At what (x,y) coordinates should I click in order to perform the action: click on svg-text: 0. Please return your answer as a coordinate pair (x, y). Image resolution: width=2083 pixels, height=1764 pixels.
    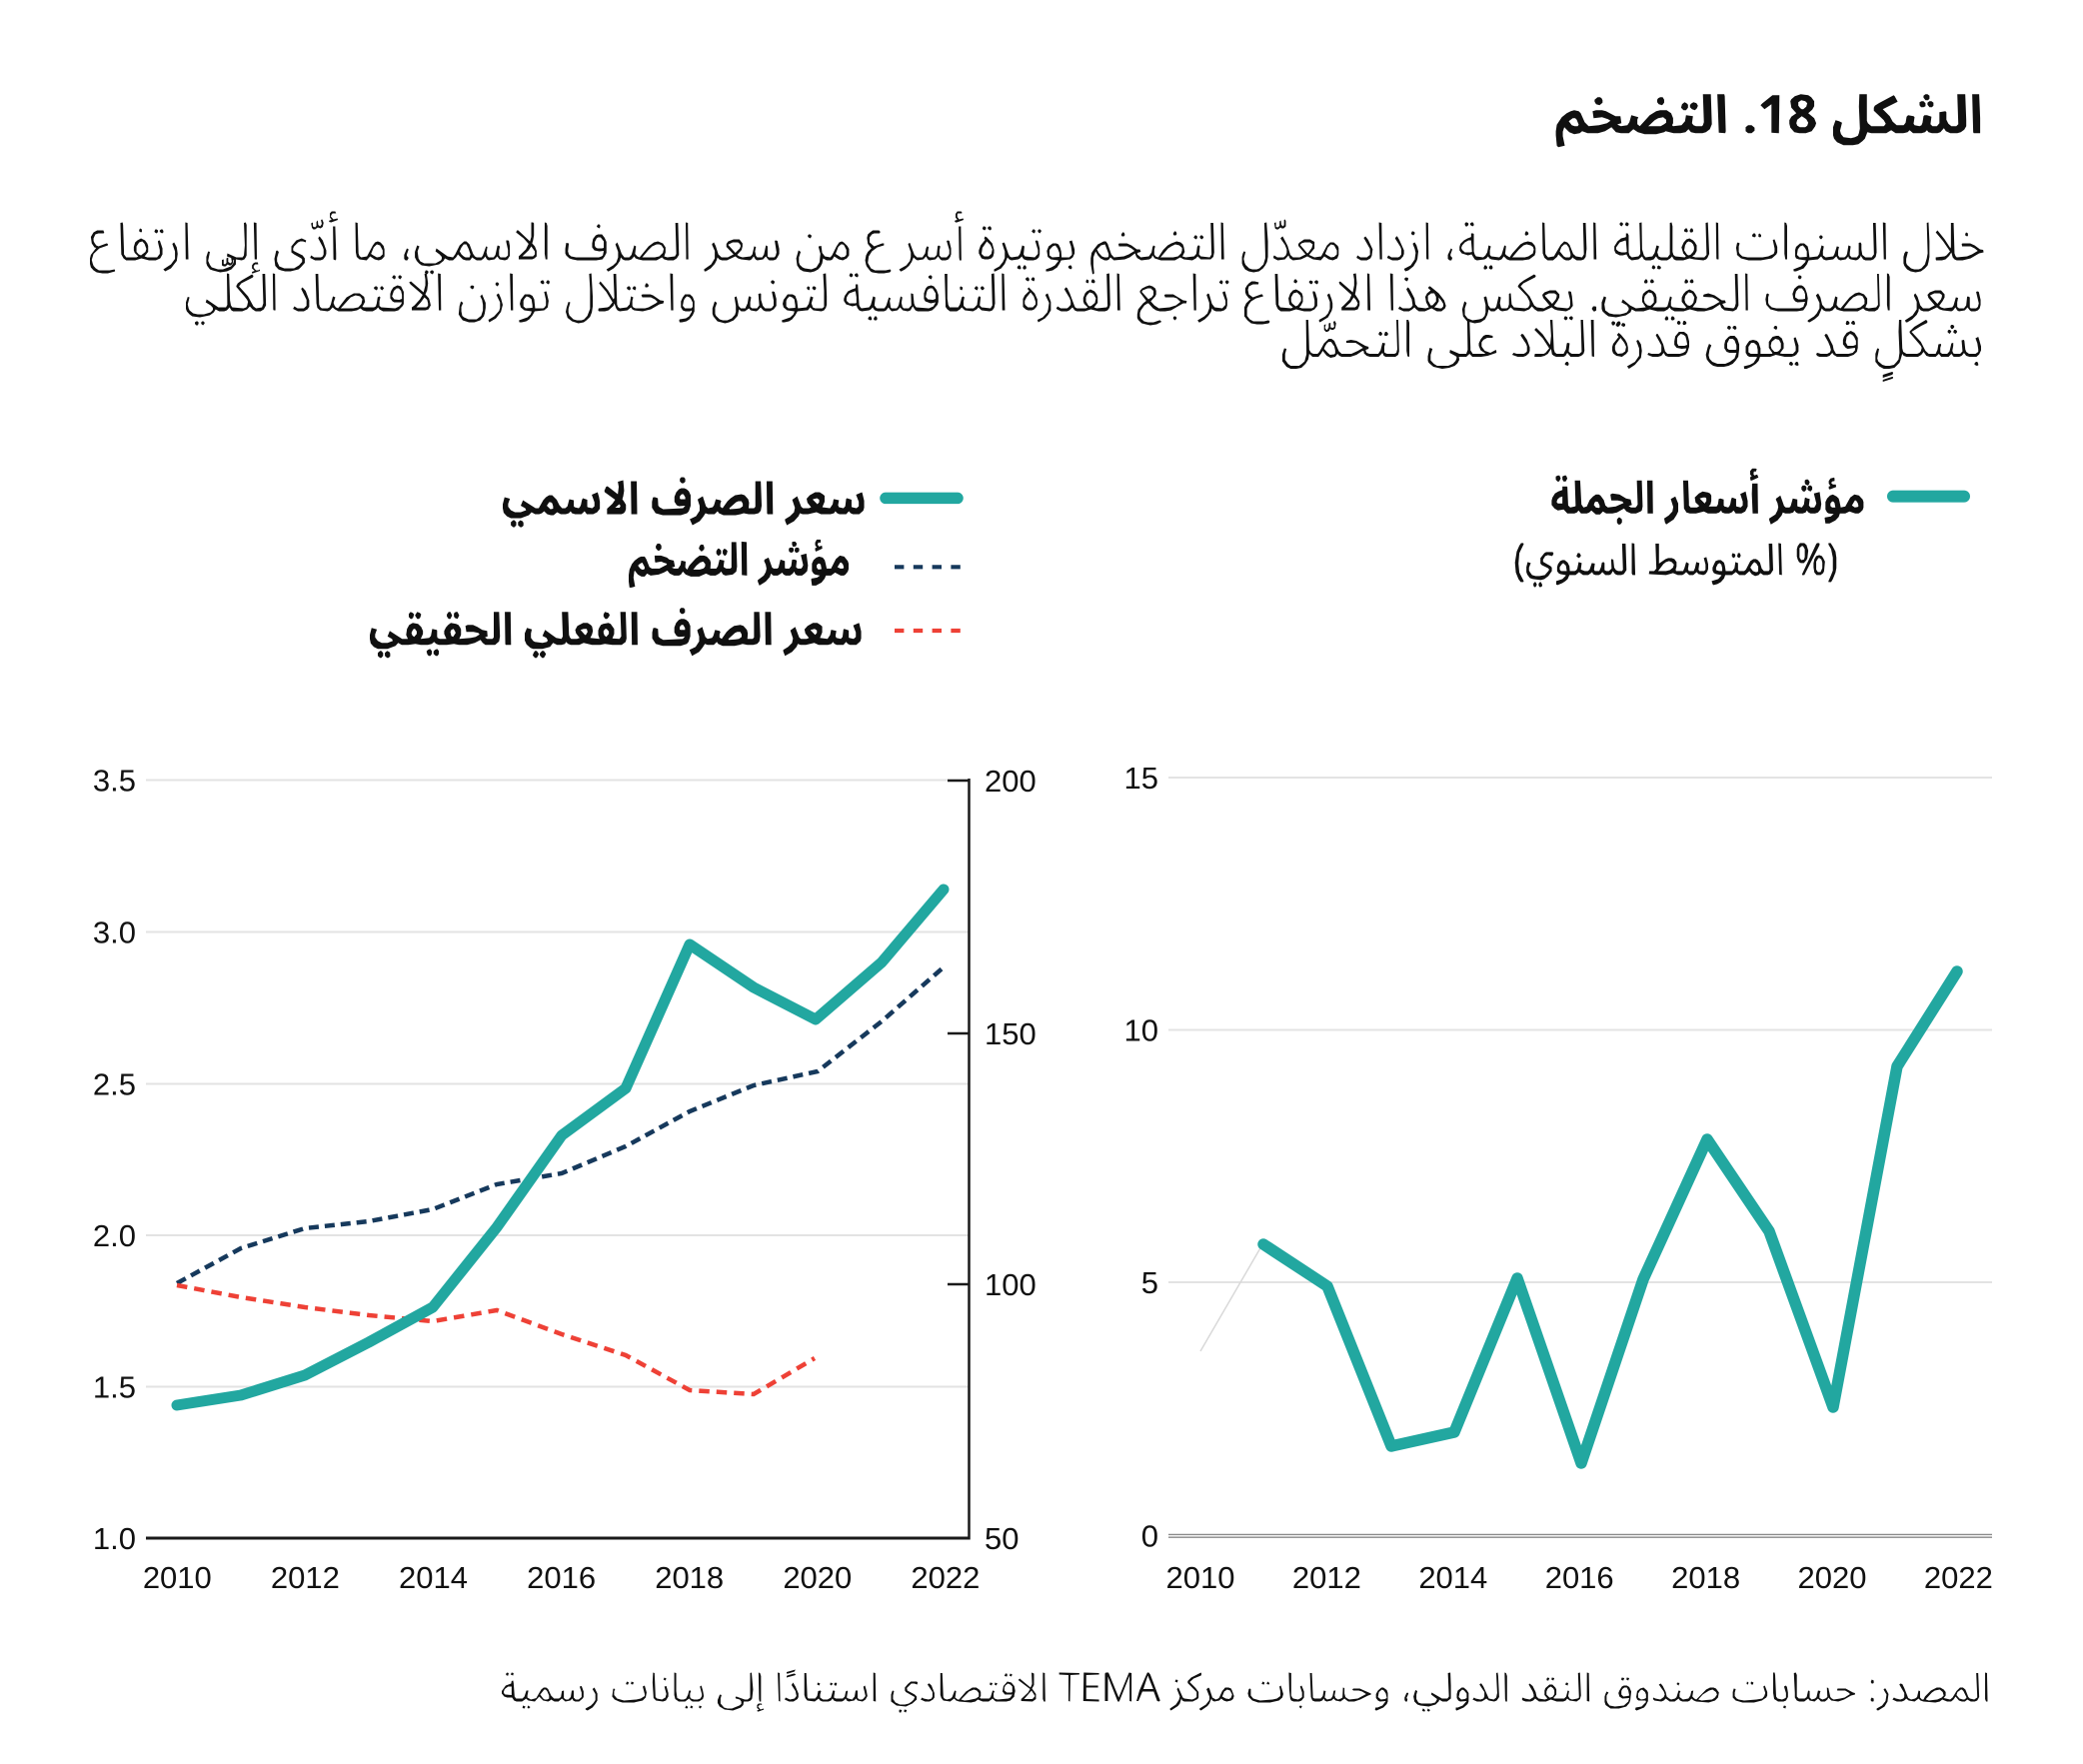
    Looking at the image, I should click on (1149, 1536).